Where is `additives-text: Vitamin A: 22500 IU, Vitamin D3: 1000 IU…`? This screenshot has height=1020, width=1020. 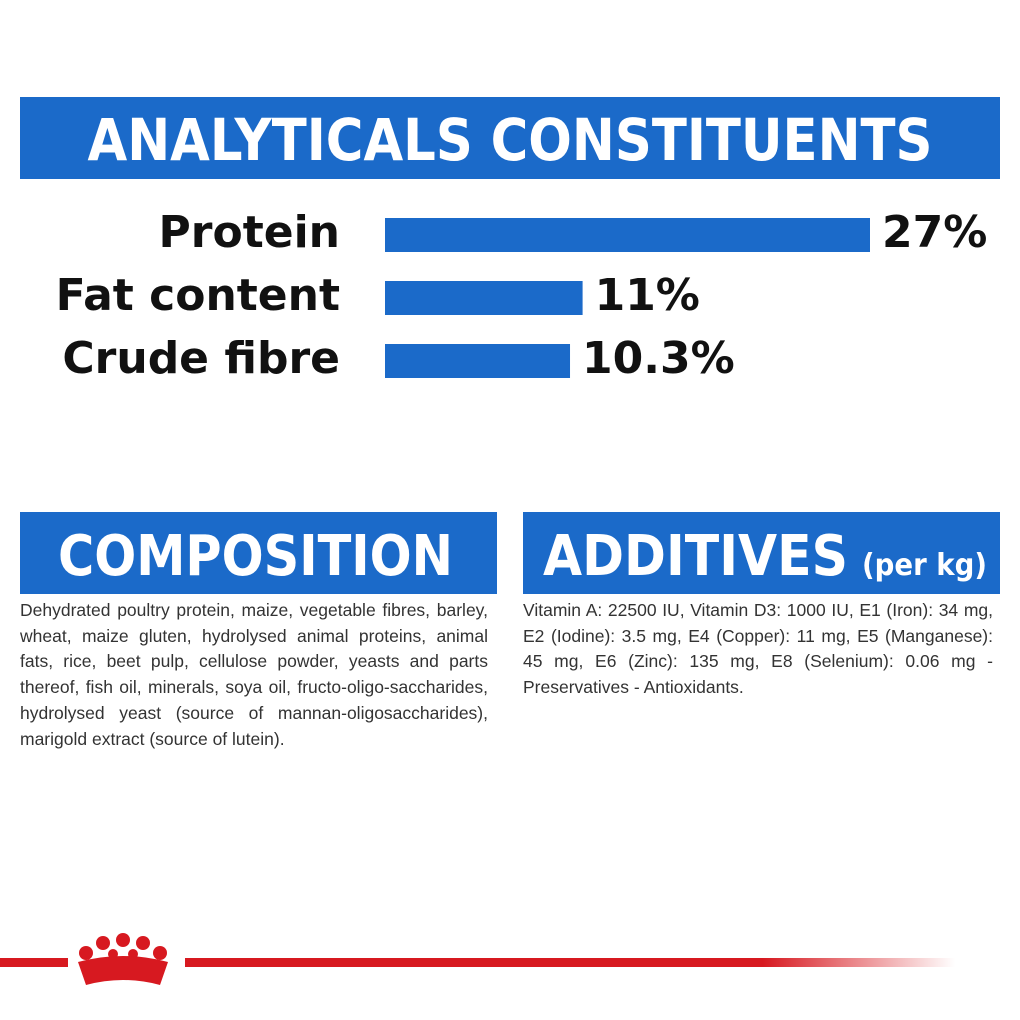
additives-text: Vitamin A: 22500 IU, Vitamin D3: 1000 IU… is located at coordinates (758, 649).